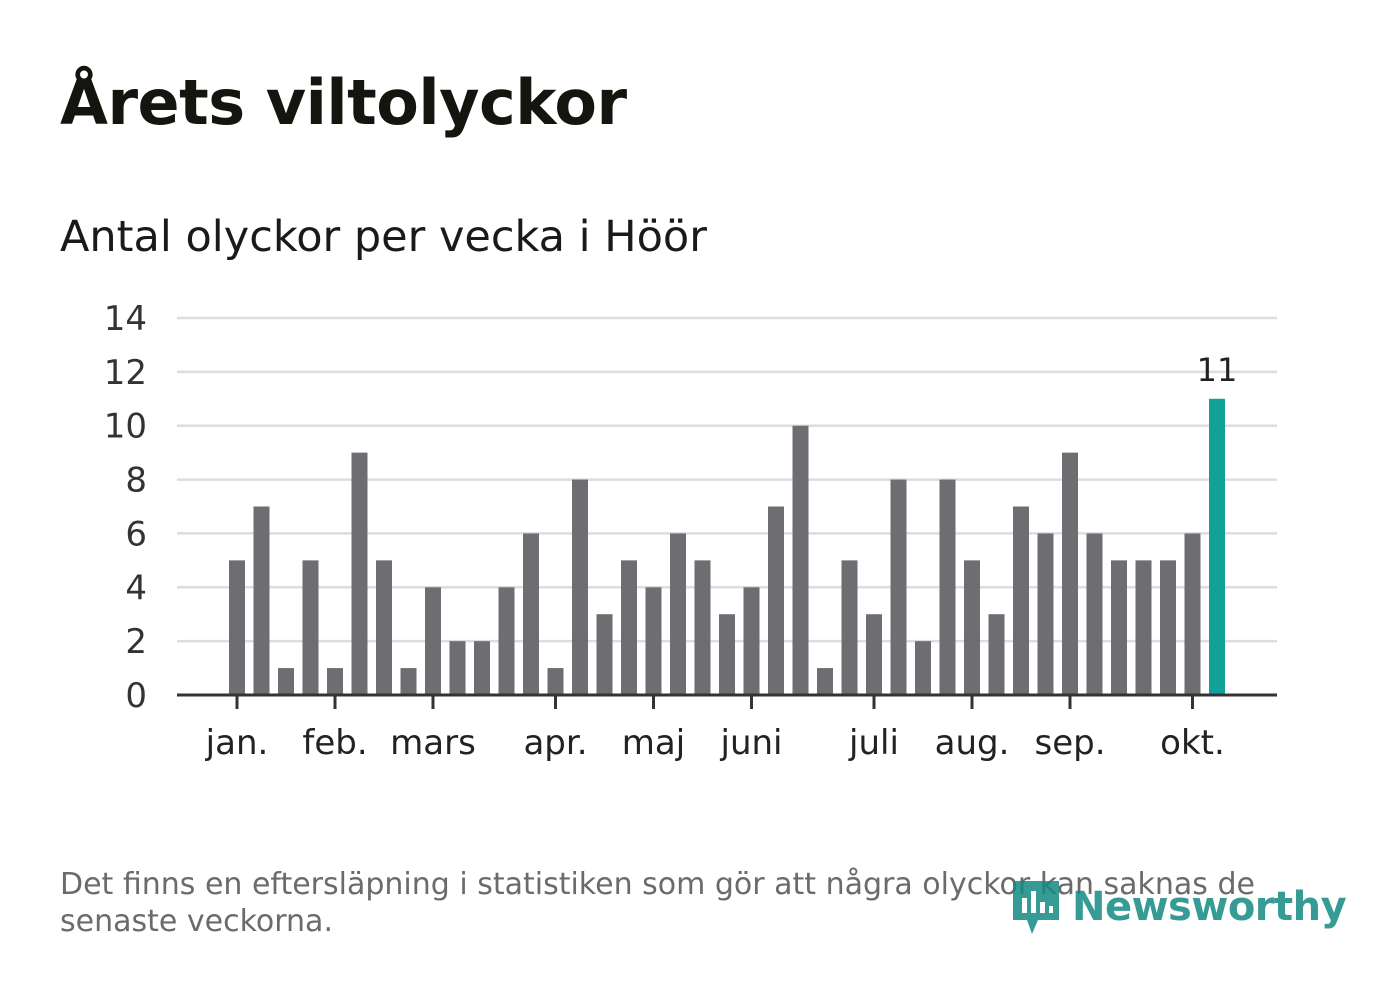 This screenshot has width=1382, height=999. What do you see at coordinates (136, 534) in the screenshot?
I see `y-tick-label: 6` at bounding box center [136, 534].